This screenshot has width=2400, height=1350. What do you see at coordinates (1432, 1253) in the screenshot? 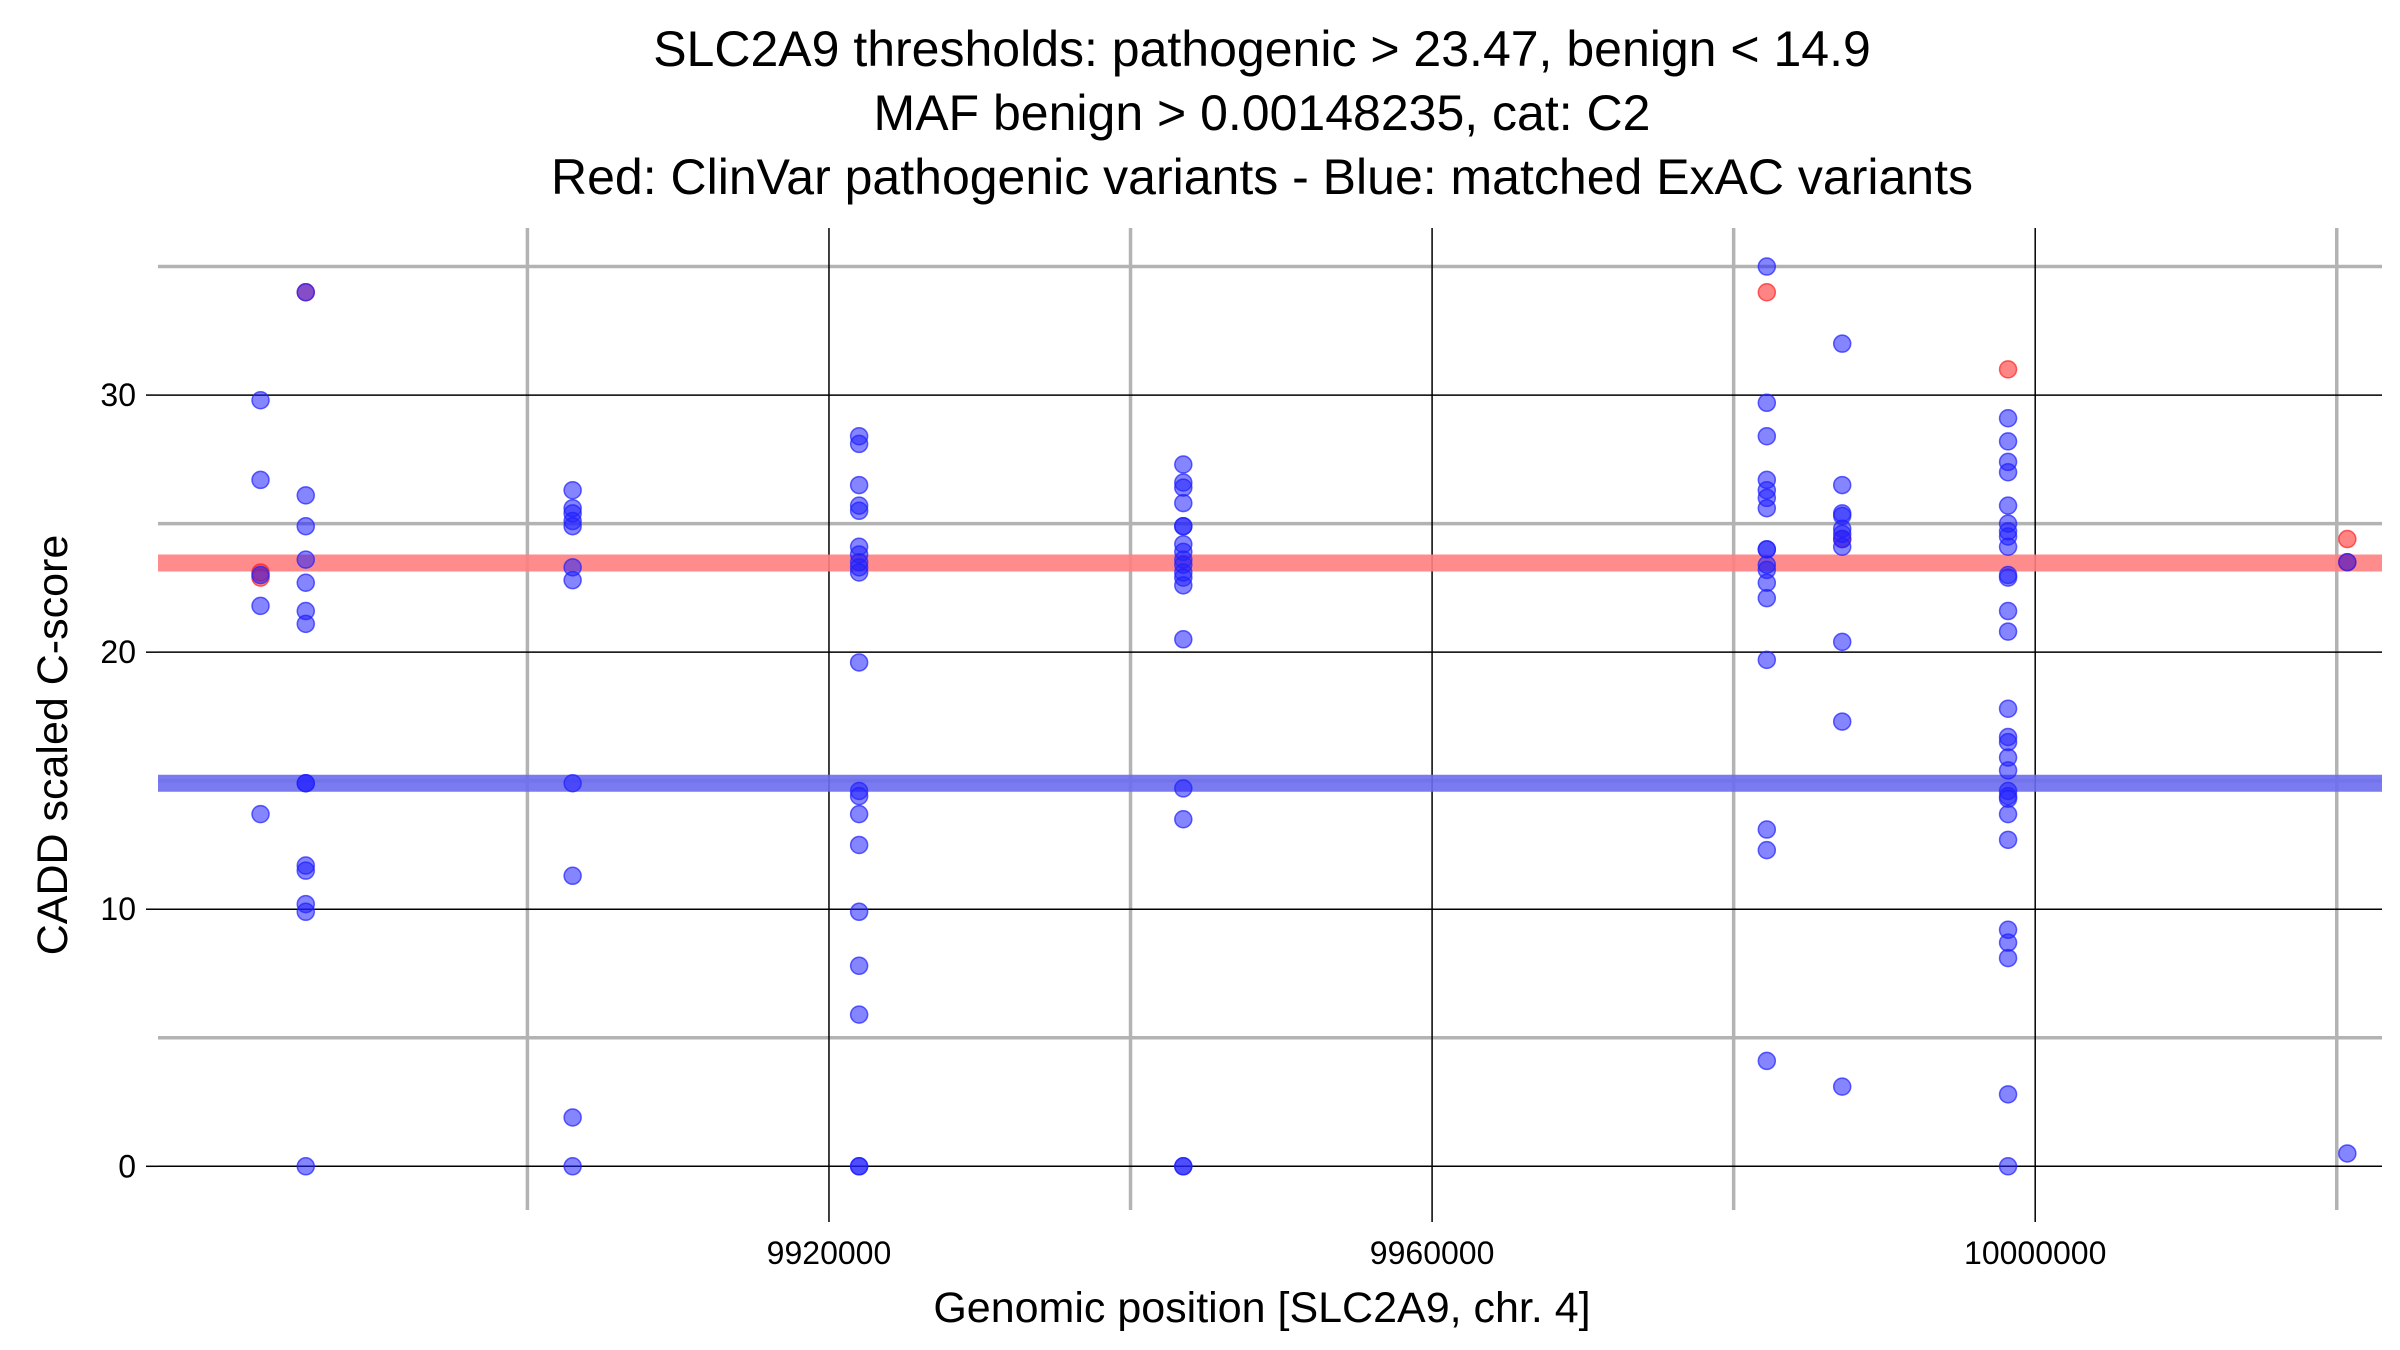
I see `x-tick-label: 9960000` at bounding box center [1432, 1253].